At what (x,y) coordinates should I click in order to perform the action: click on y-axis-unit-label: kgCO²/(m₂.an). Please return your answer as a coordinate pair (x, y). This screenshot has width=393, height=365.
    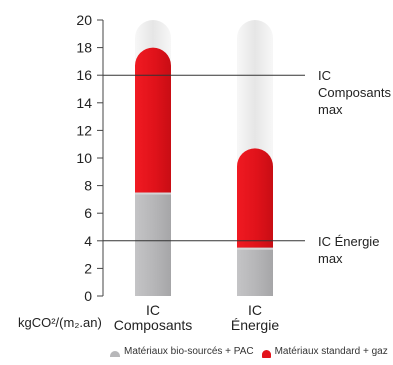
    Looking at the image, I should click on (60, 322).